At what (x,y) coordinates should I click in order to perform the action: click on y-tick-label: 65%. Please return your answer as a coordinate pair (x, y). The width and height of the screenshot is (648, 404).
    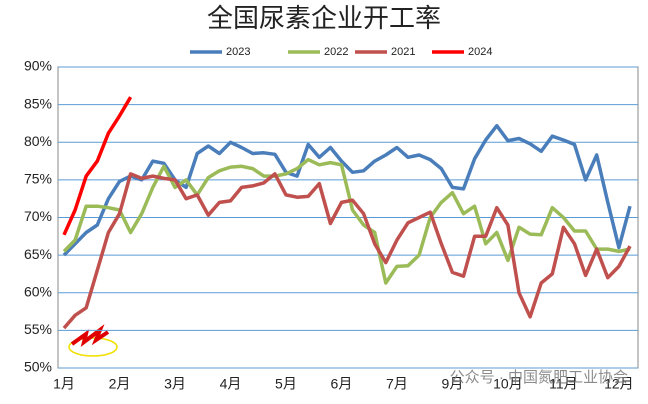
    Looking at the image, I should click on (38, 254).